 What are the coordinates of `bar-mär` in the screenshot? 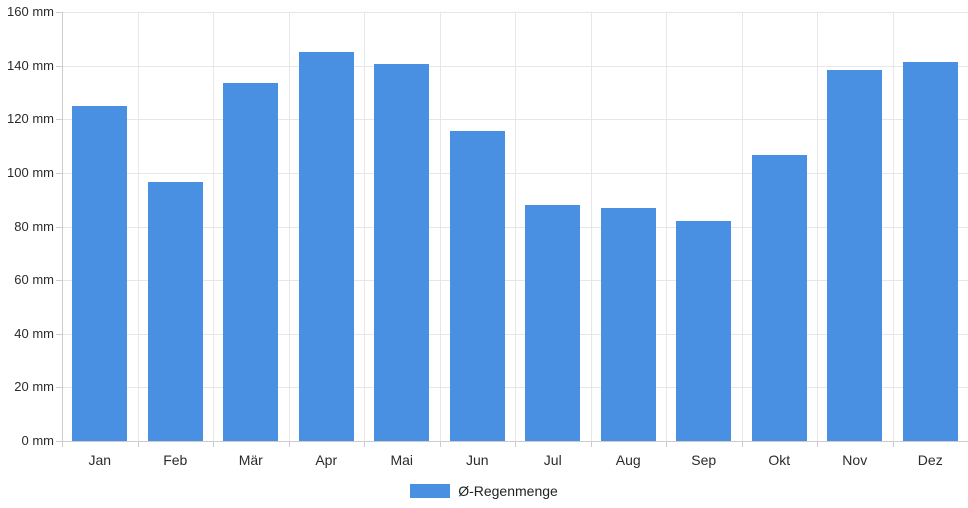 It's located at (250, 262).